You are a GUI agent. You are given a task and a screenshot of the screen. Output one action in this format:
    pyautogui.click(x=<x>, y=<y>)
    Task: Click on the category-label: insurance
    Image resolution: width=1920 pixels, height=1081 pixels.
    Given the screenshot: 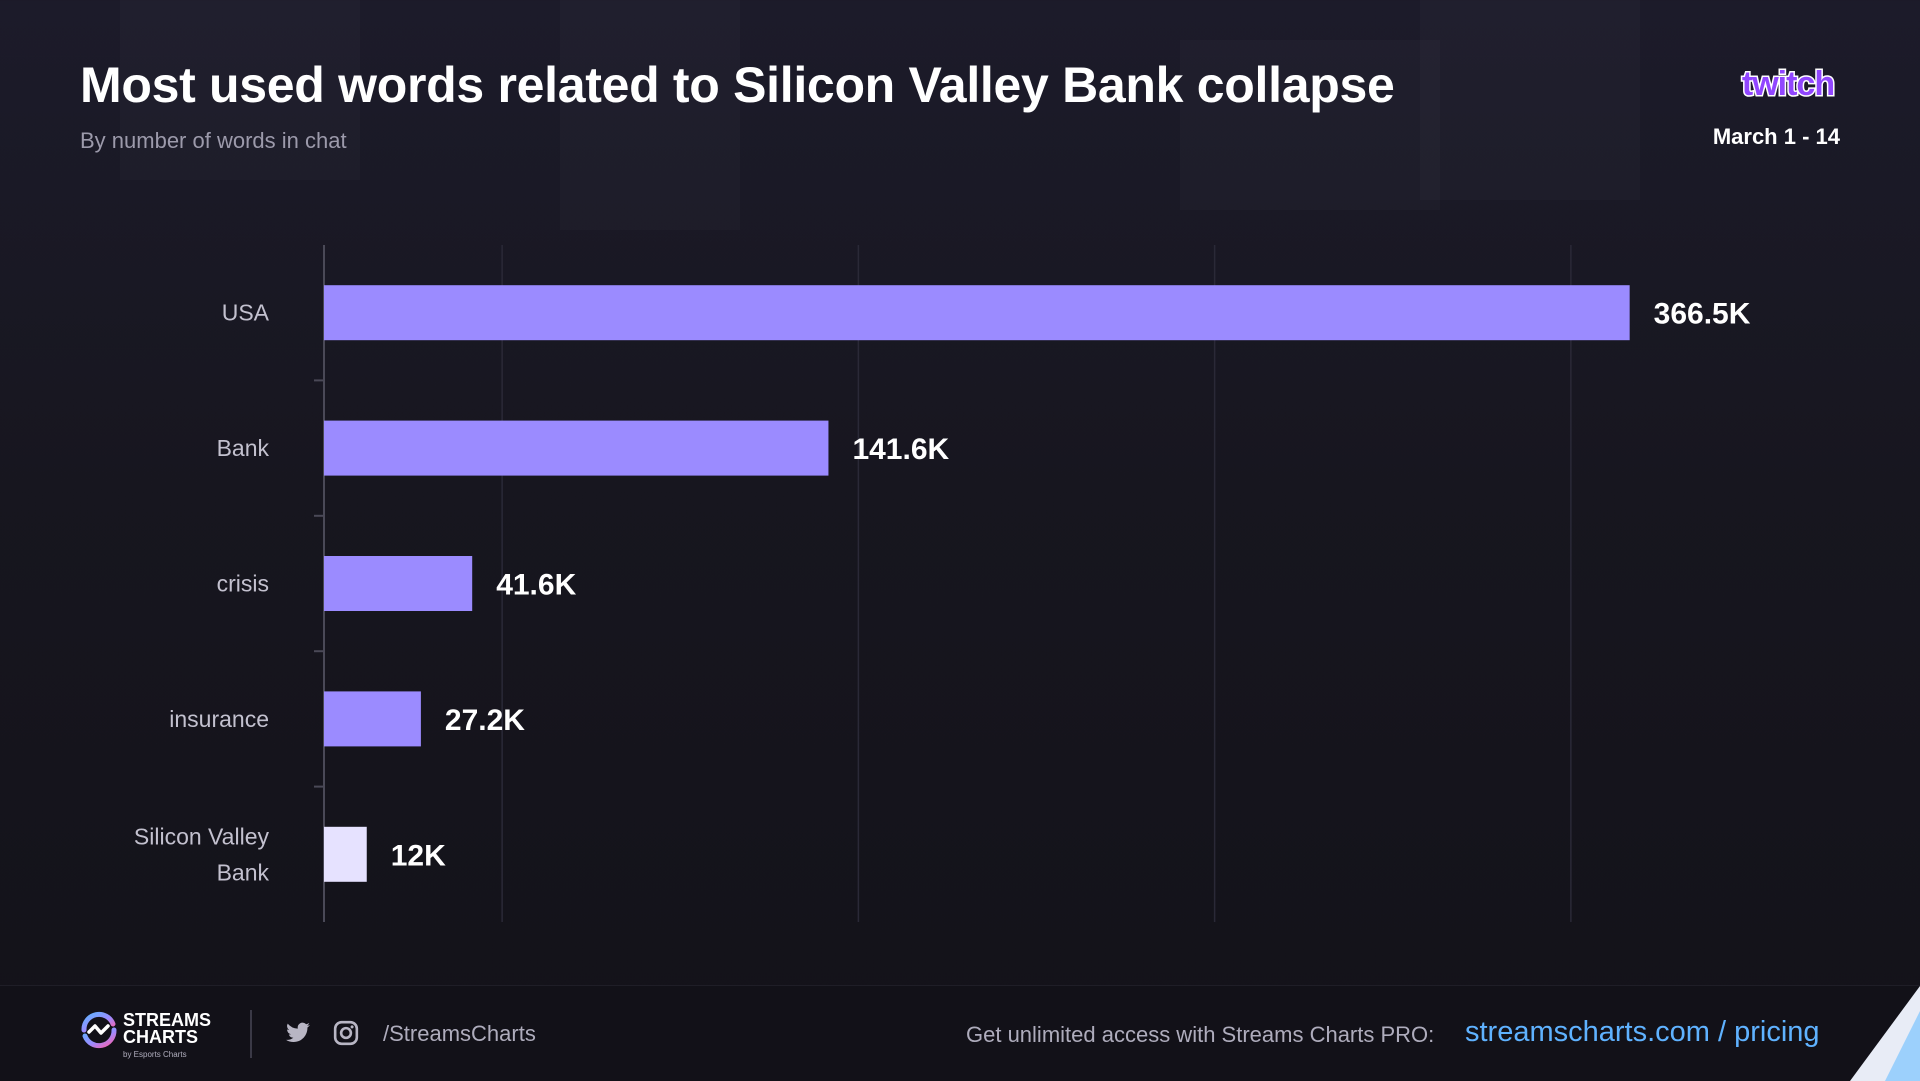 What is the action you would take?
    pyautogui.click(x=219, y=719)
    